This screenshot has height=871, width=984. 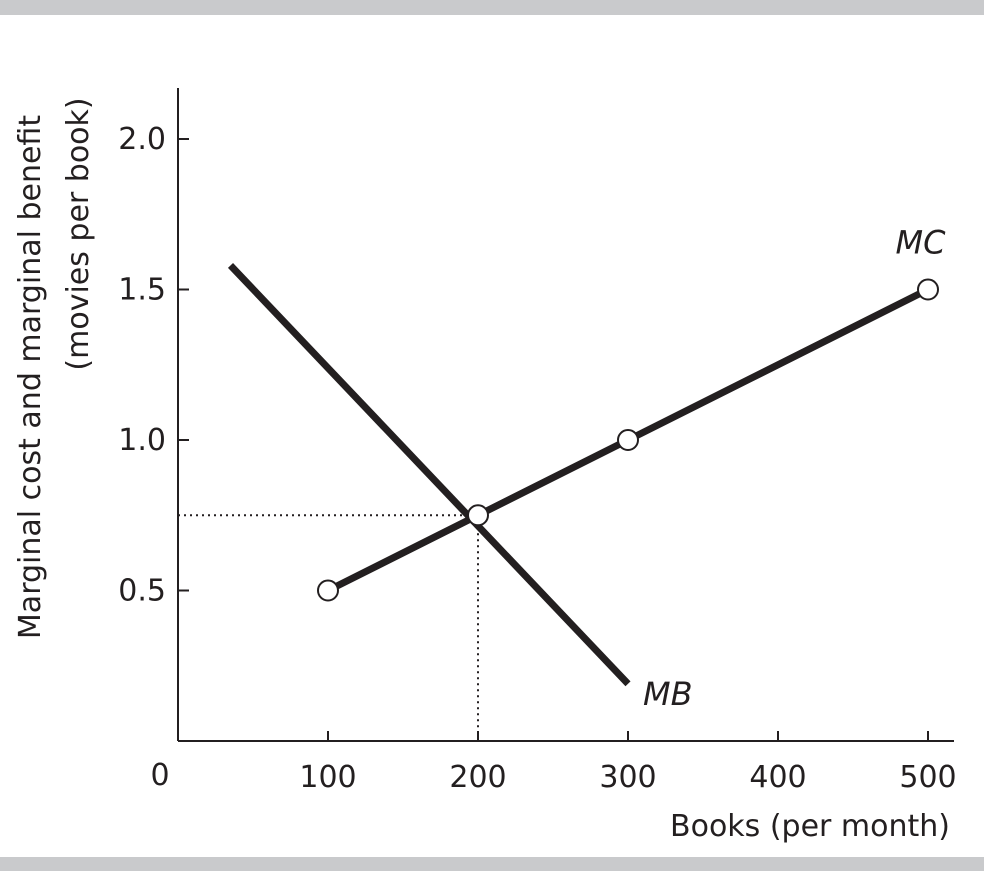 I want to click on x-tick-label: 300, so click(x=627, y=777).